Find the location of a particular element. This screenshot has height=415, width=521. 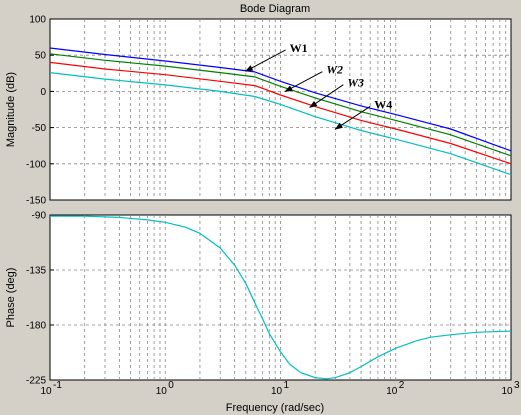

annotation-label-w3: W3 is located at coordinates (355, 83).